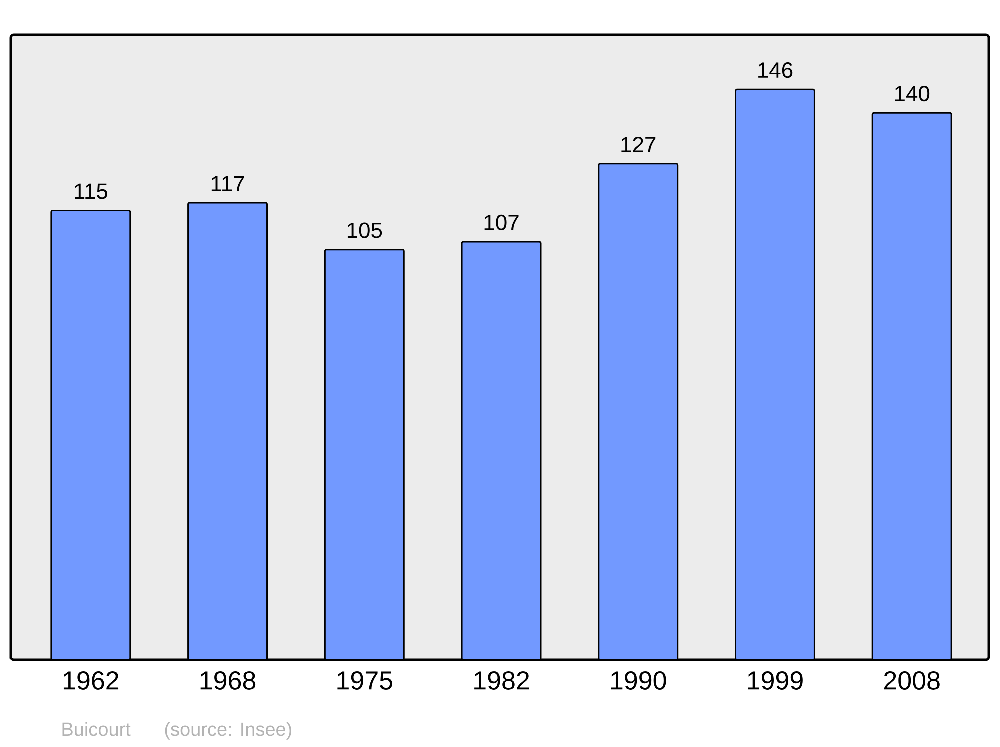  What do you see at coordinates (96, 729) in the screenshot?
I see `text: Buicourt` at bounding box center [96, 729].